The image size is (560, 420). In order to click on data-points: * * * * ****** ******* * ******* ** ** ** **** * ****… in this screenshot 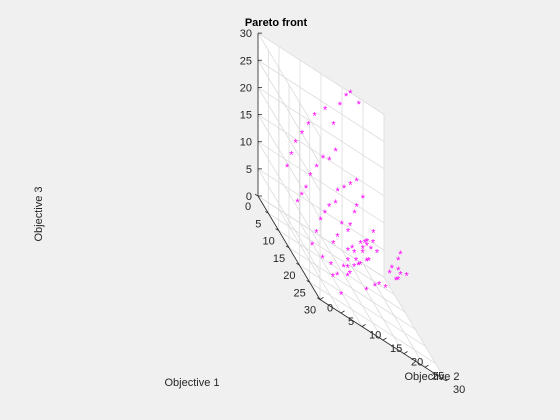, I will do `click(347, 194)`.